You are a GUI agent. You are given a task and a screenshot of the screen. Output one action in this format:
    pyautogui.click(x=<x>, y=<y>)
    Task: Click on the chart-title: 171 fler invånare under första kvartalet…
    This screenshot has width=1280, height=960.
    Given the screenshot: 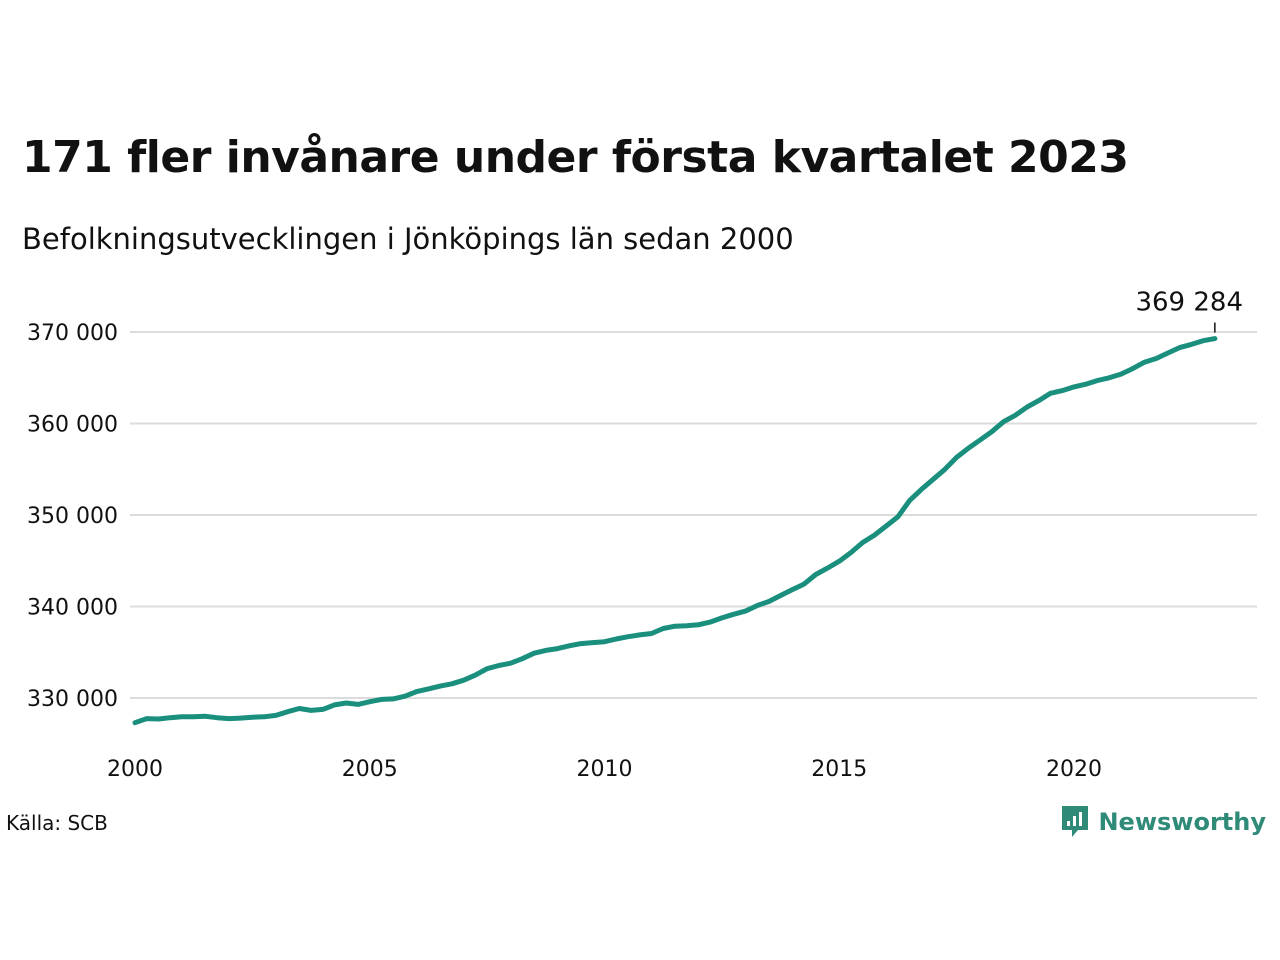 What is the action you would take?
    pyautogui.click(x=575, y=157)
    